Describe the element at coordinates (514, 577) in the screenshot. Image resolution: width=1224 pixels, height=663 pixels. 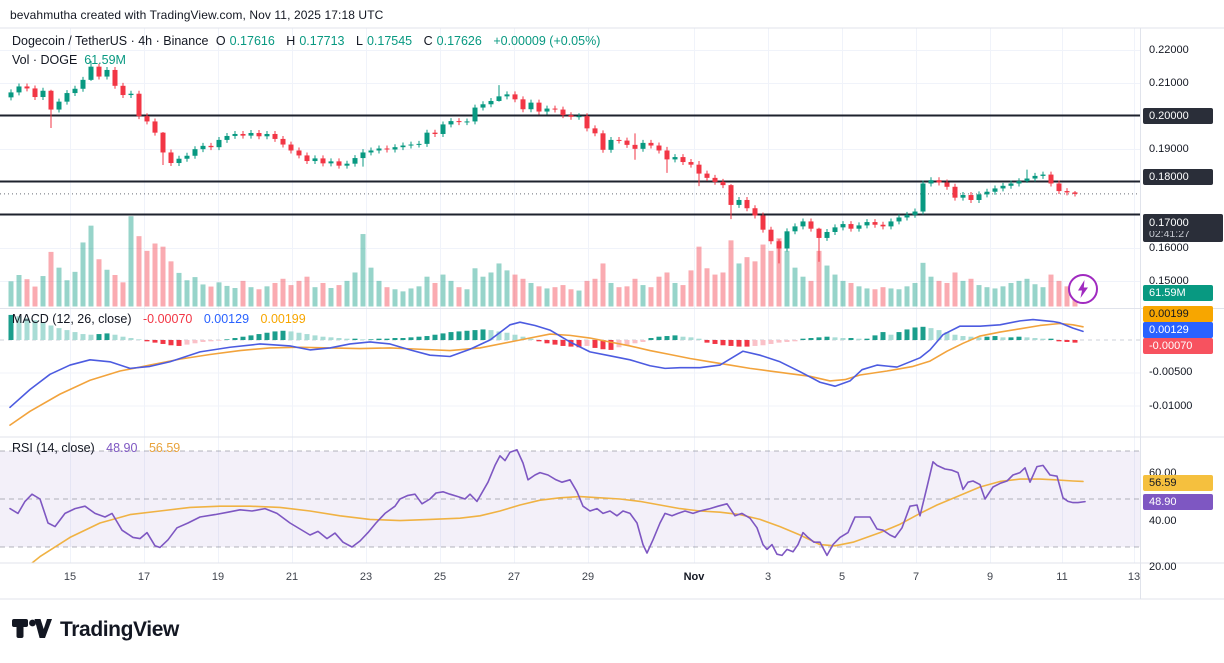
I see `time-axis-label: 27` at that location.